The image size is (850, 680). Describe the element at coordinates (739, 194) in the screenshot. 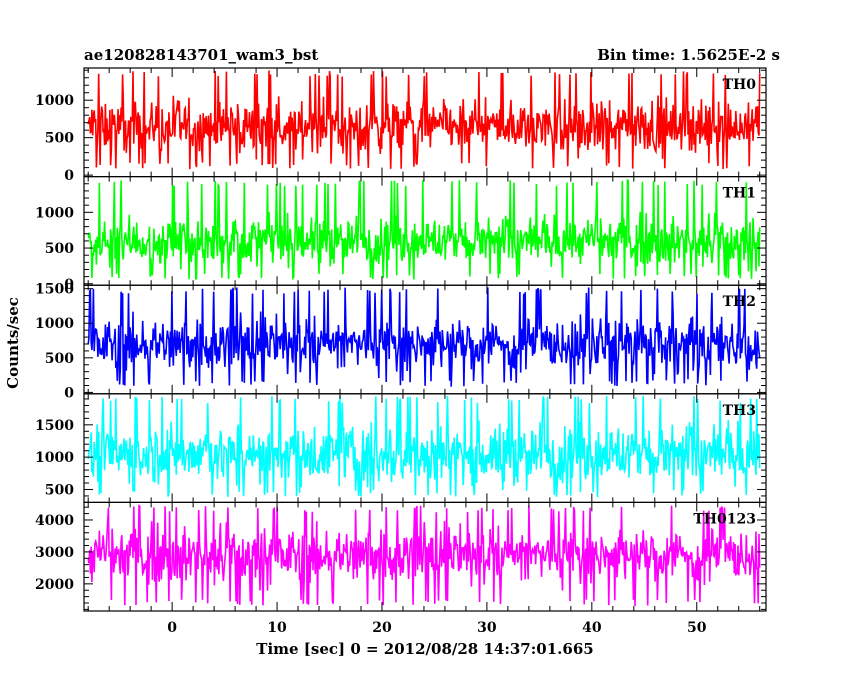

I see `panel-label: TH1` at that location.